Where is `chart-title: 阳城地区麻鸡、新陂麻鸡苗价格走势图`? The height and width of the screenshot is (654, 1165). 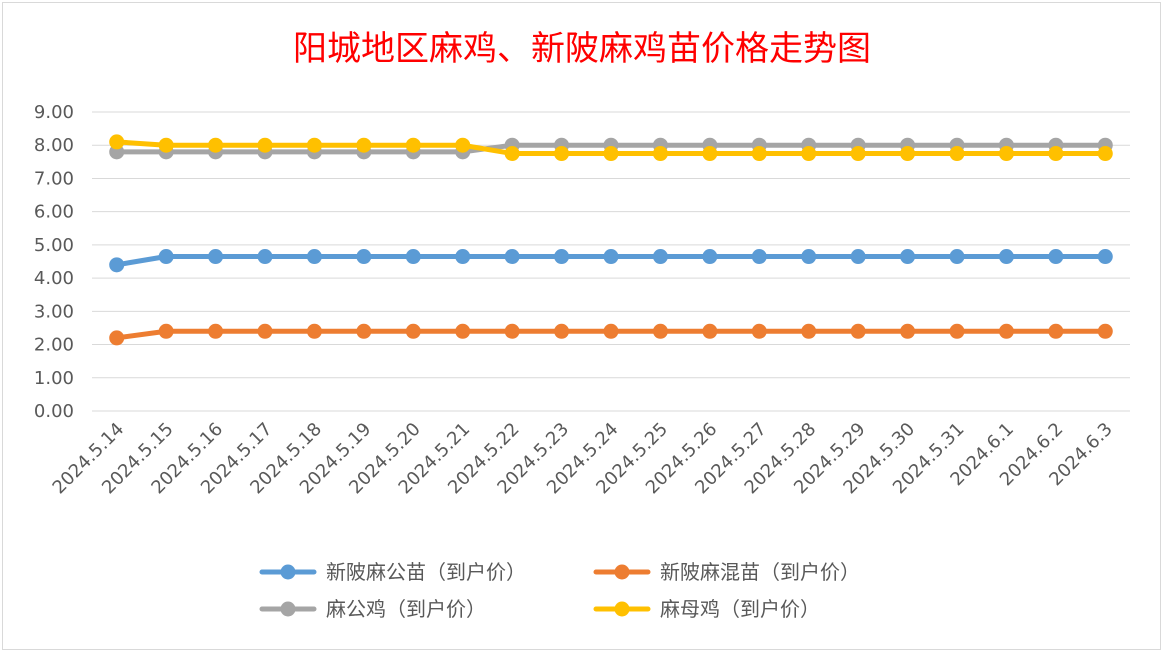 chart-title: 阳城地区麻鸡、新陂麻鸡苗价格走势图 is located at coordinates (582, 49).